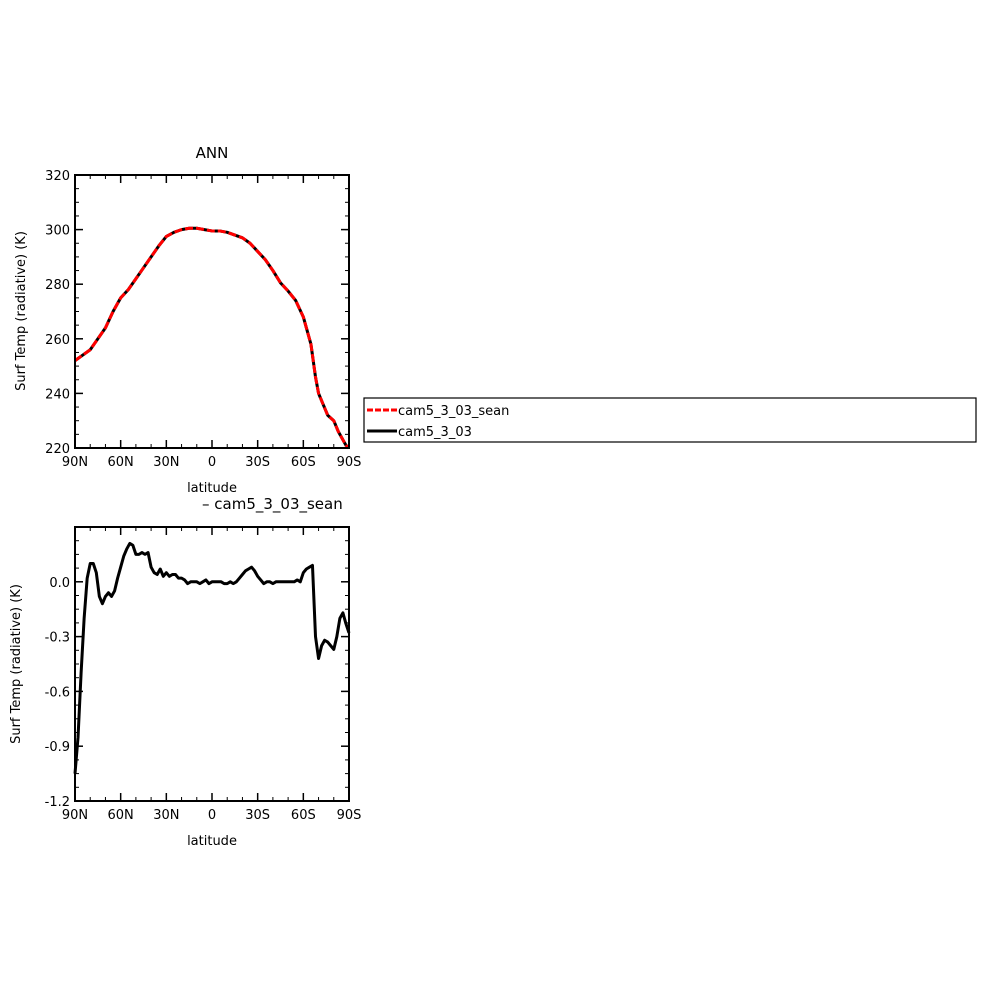  I want to click on top-series-line, so click(212, 338).